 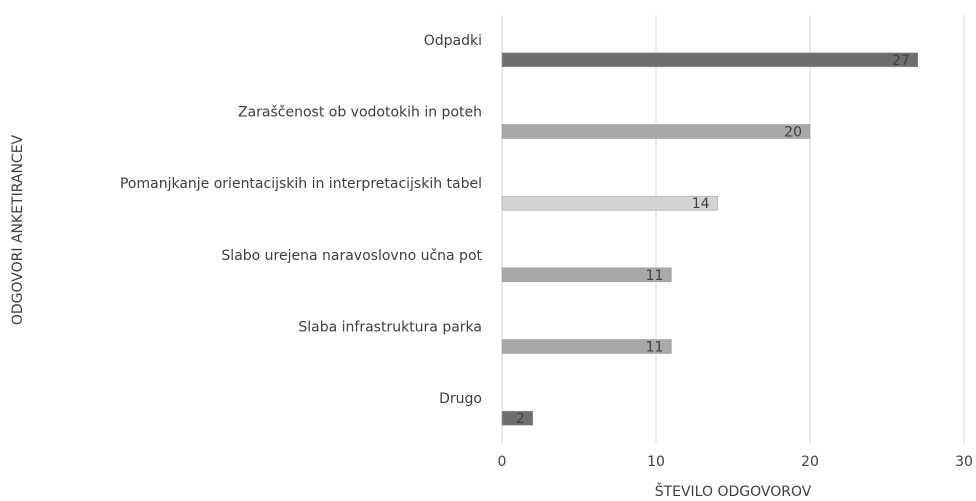 What do you see at coordinates (810, 462) in the screenshot?
I see `x-tick-label: 20` at bounding box center [810, 462].